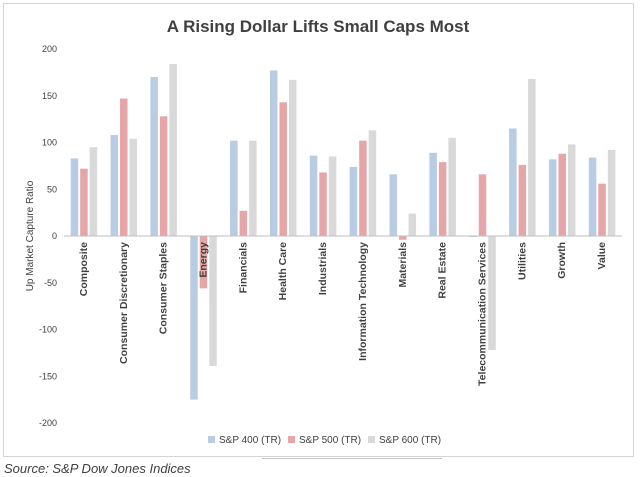  Describe the element at coordinates (49, 143) in the screenshot. I see `y-tick-label: 100` at that location.